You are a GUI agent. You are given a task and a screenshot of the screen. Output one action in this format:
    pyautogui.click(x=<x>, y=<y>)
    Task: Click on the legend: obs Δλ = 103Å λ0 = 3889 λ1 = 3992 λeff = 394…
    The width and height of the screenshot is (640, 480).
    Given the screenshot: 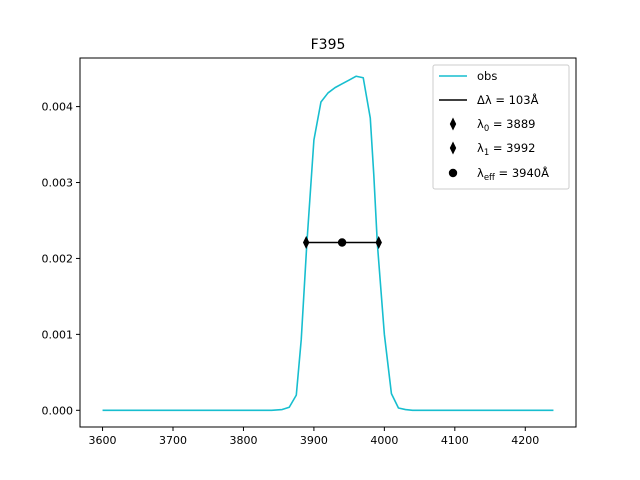 What is the action you would take?
    pyautogui.click(x=501, y=127)
    